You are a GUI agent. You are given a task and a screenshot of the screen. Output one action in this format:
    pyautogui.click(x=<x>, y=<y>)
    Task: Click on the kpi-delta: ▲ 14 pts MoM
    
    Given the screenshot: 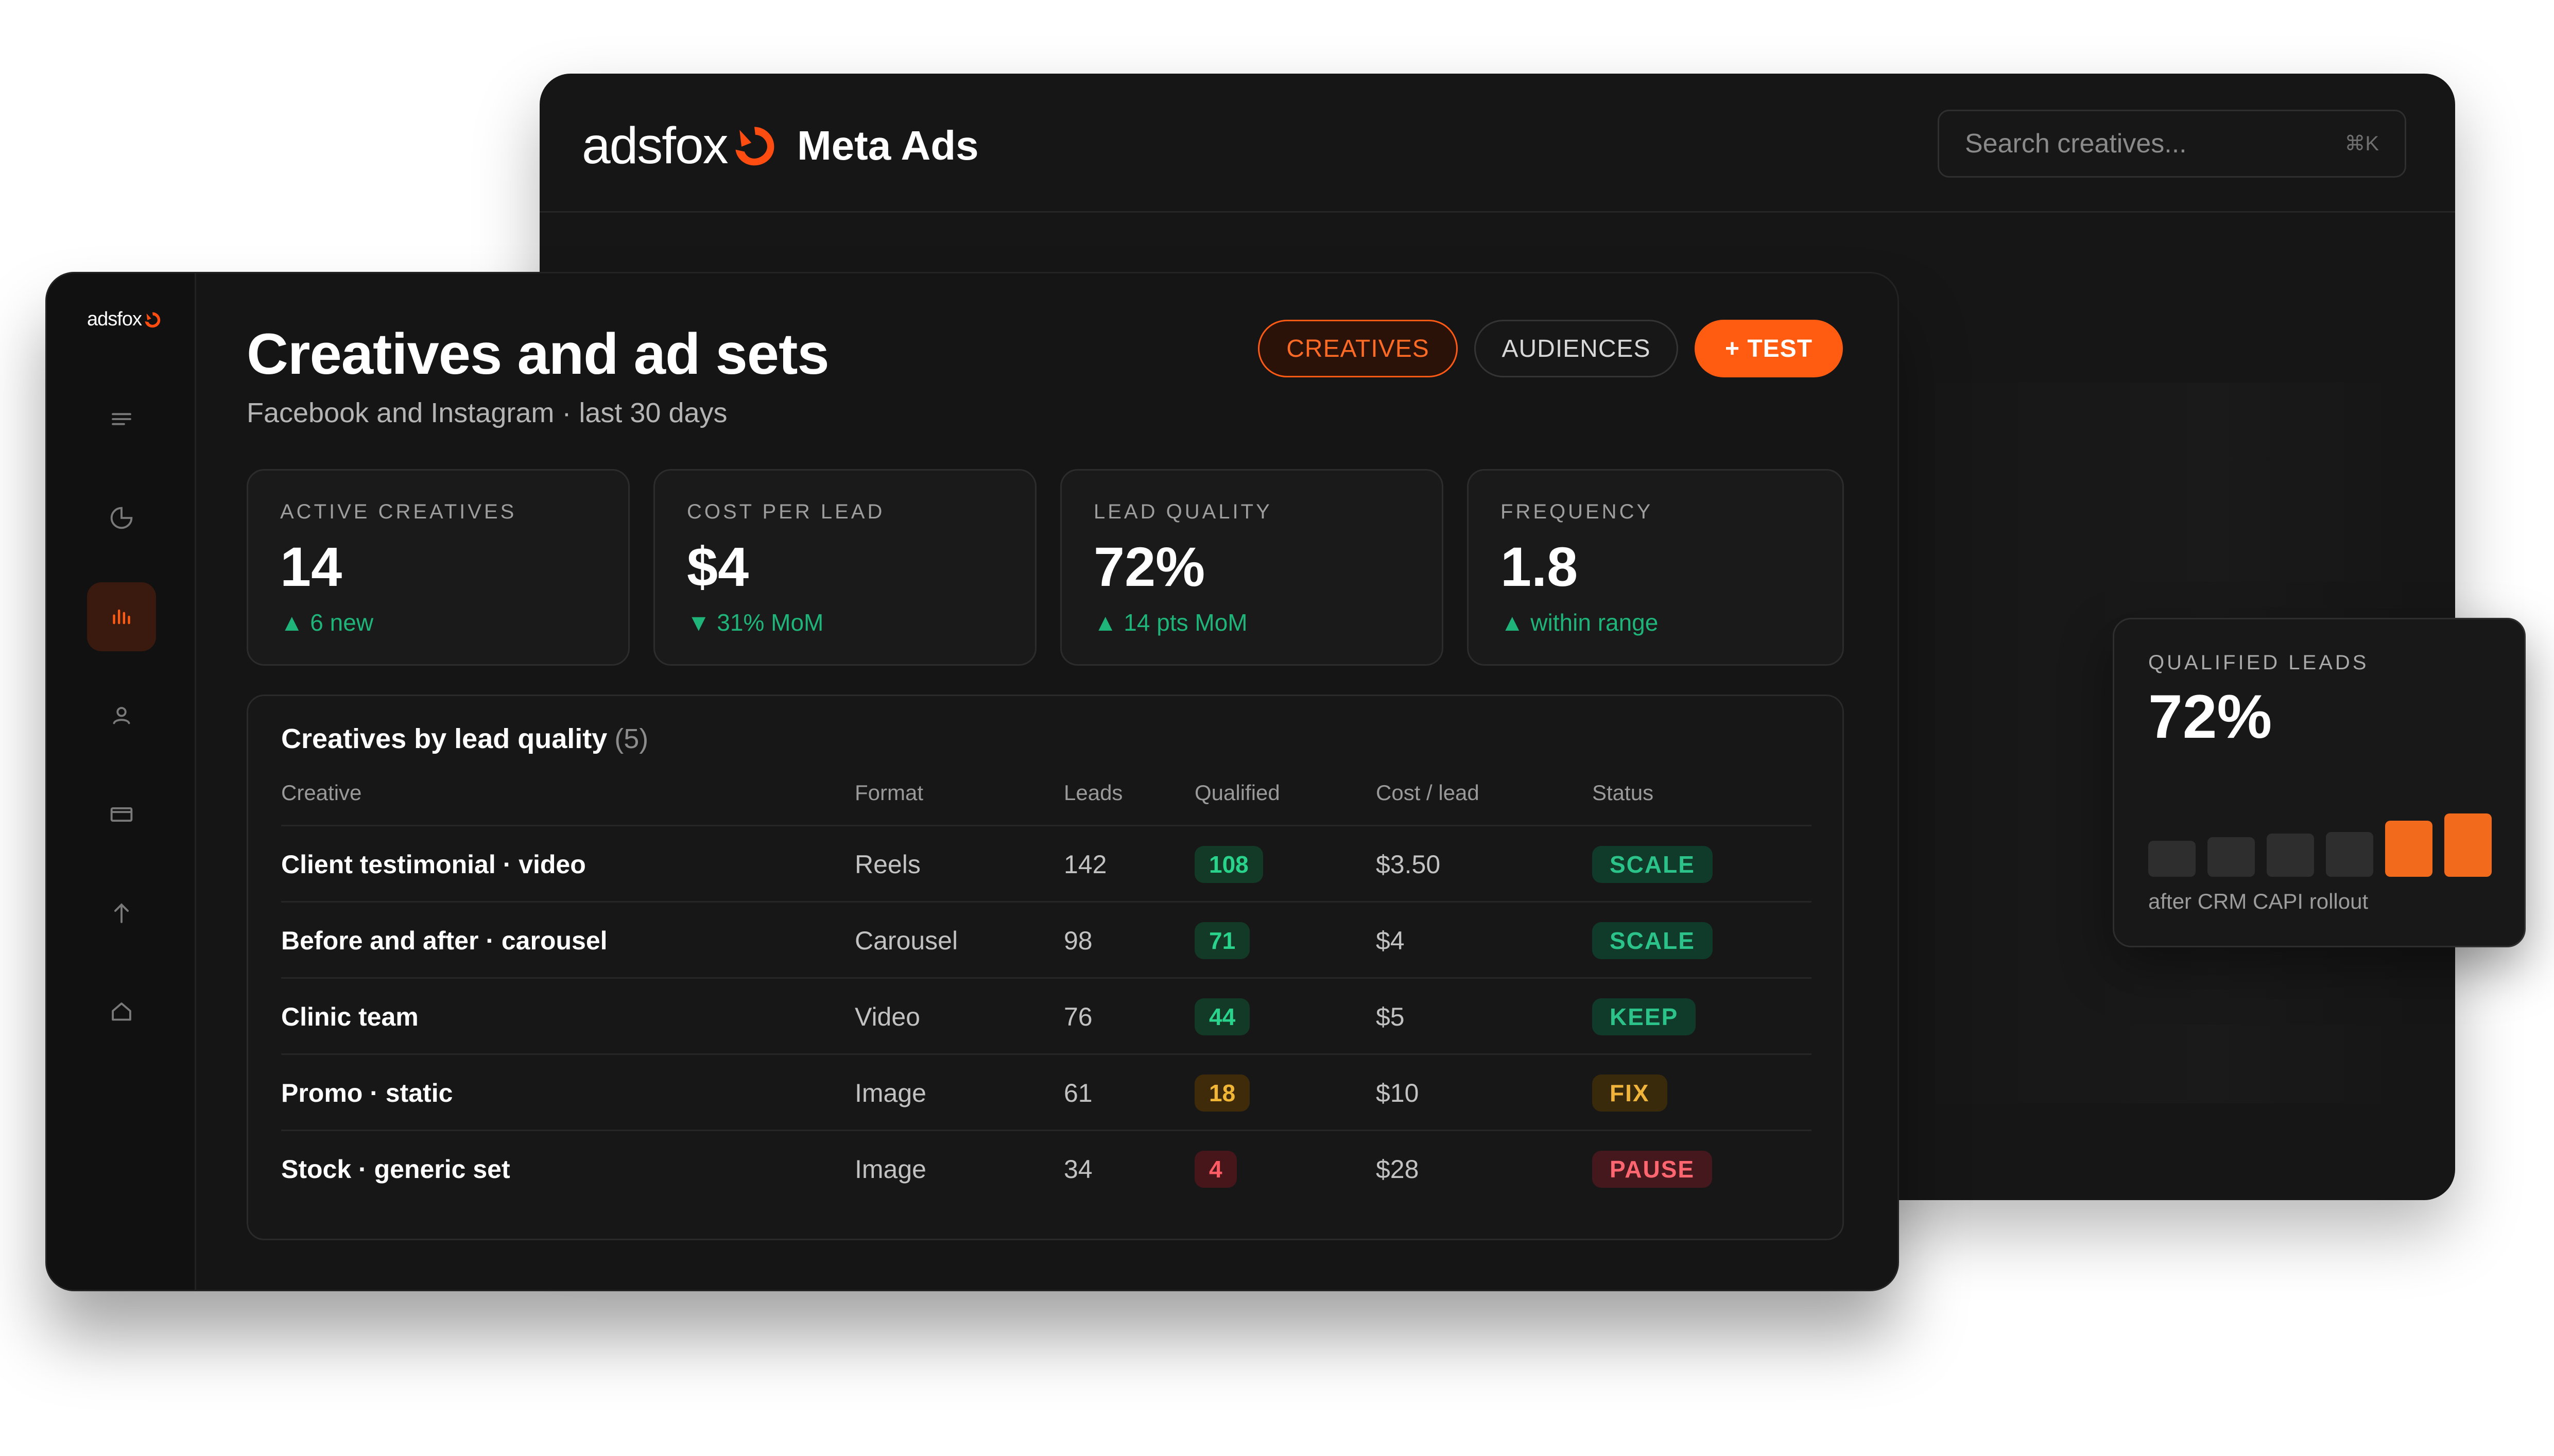 What is the action you would take?
    pyautogui.click(x=1171, y=622)
    